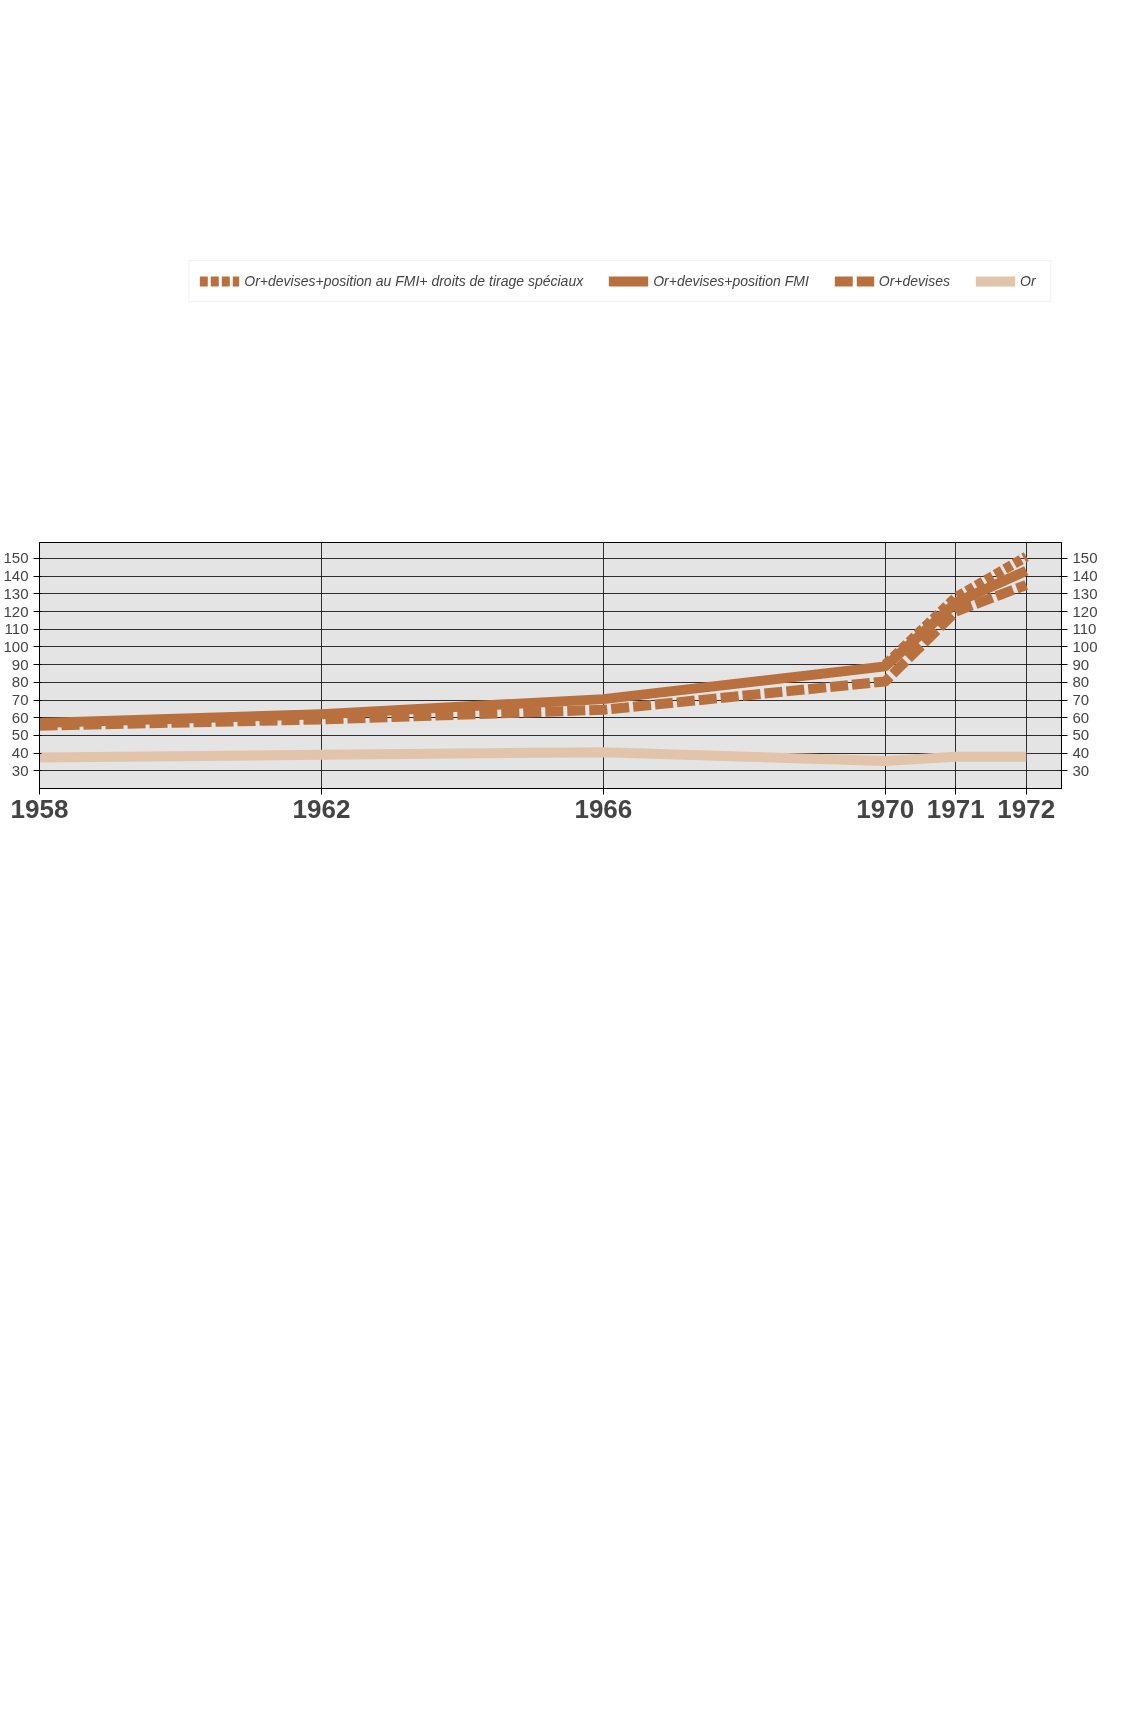  What do you see at coordinates (603, 808) in the screenshot?
I see `x-tick-label: 1966` at bounding box center [603, 808].